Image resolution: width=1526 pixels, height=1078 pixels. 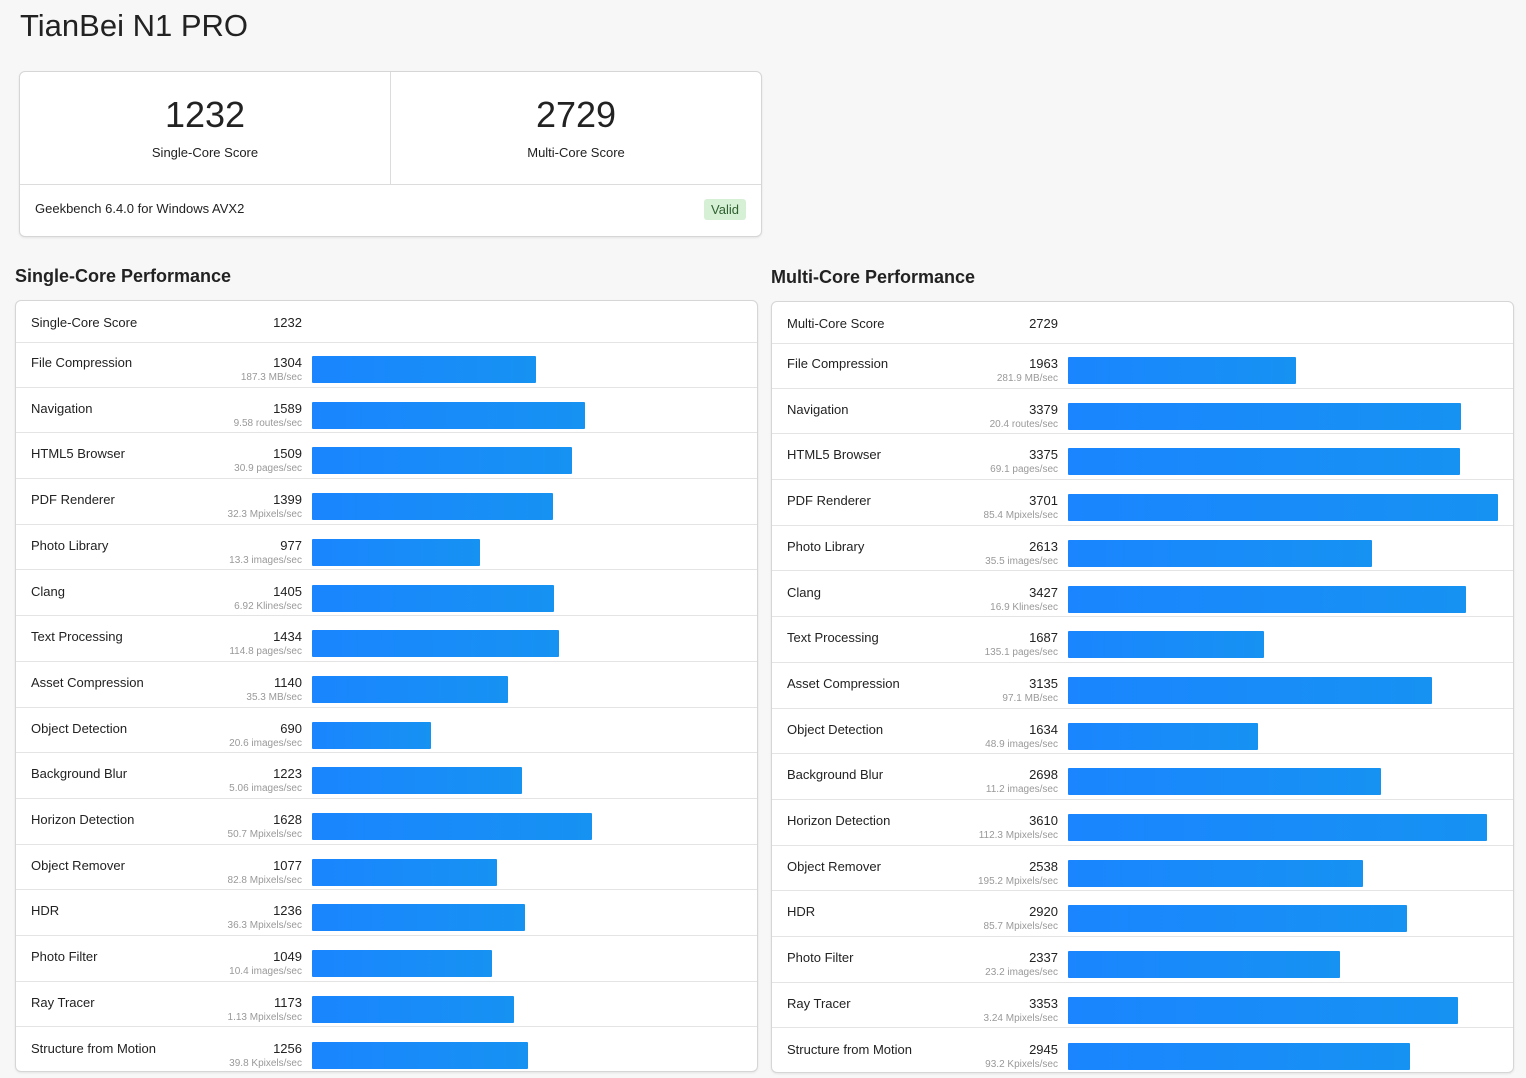 I want to click on multi-core-test-row: Ray Tracer 3353 3.24 Mpixels/sec, so click(x=1142, y=1006).